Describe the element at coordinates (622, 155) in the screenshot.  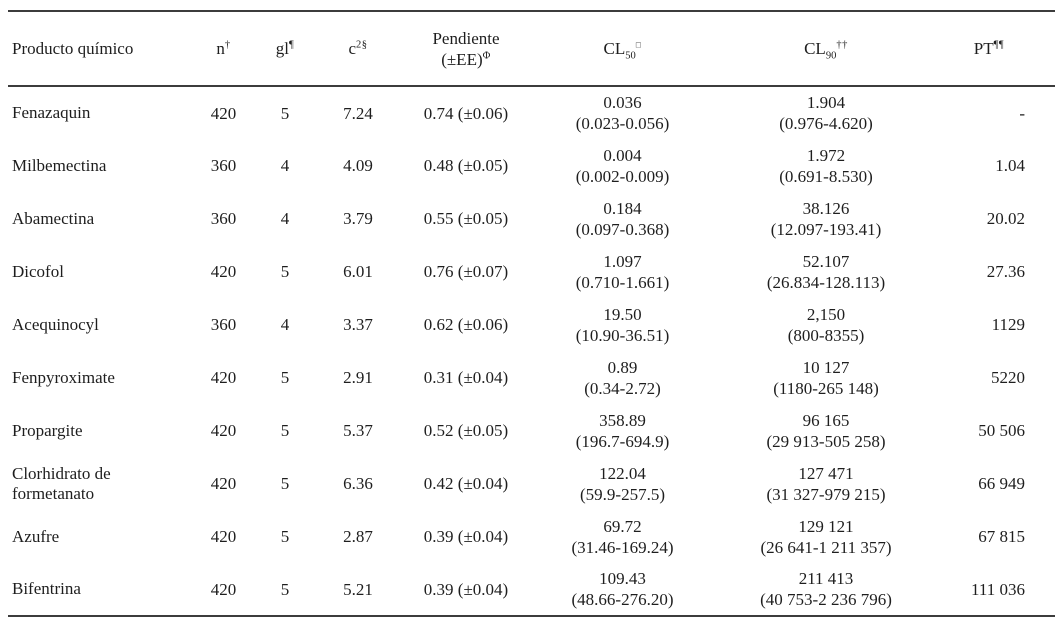
I see `cl50-value: 0.004` at that location.